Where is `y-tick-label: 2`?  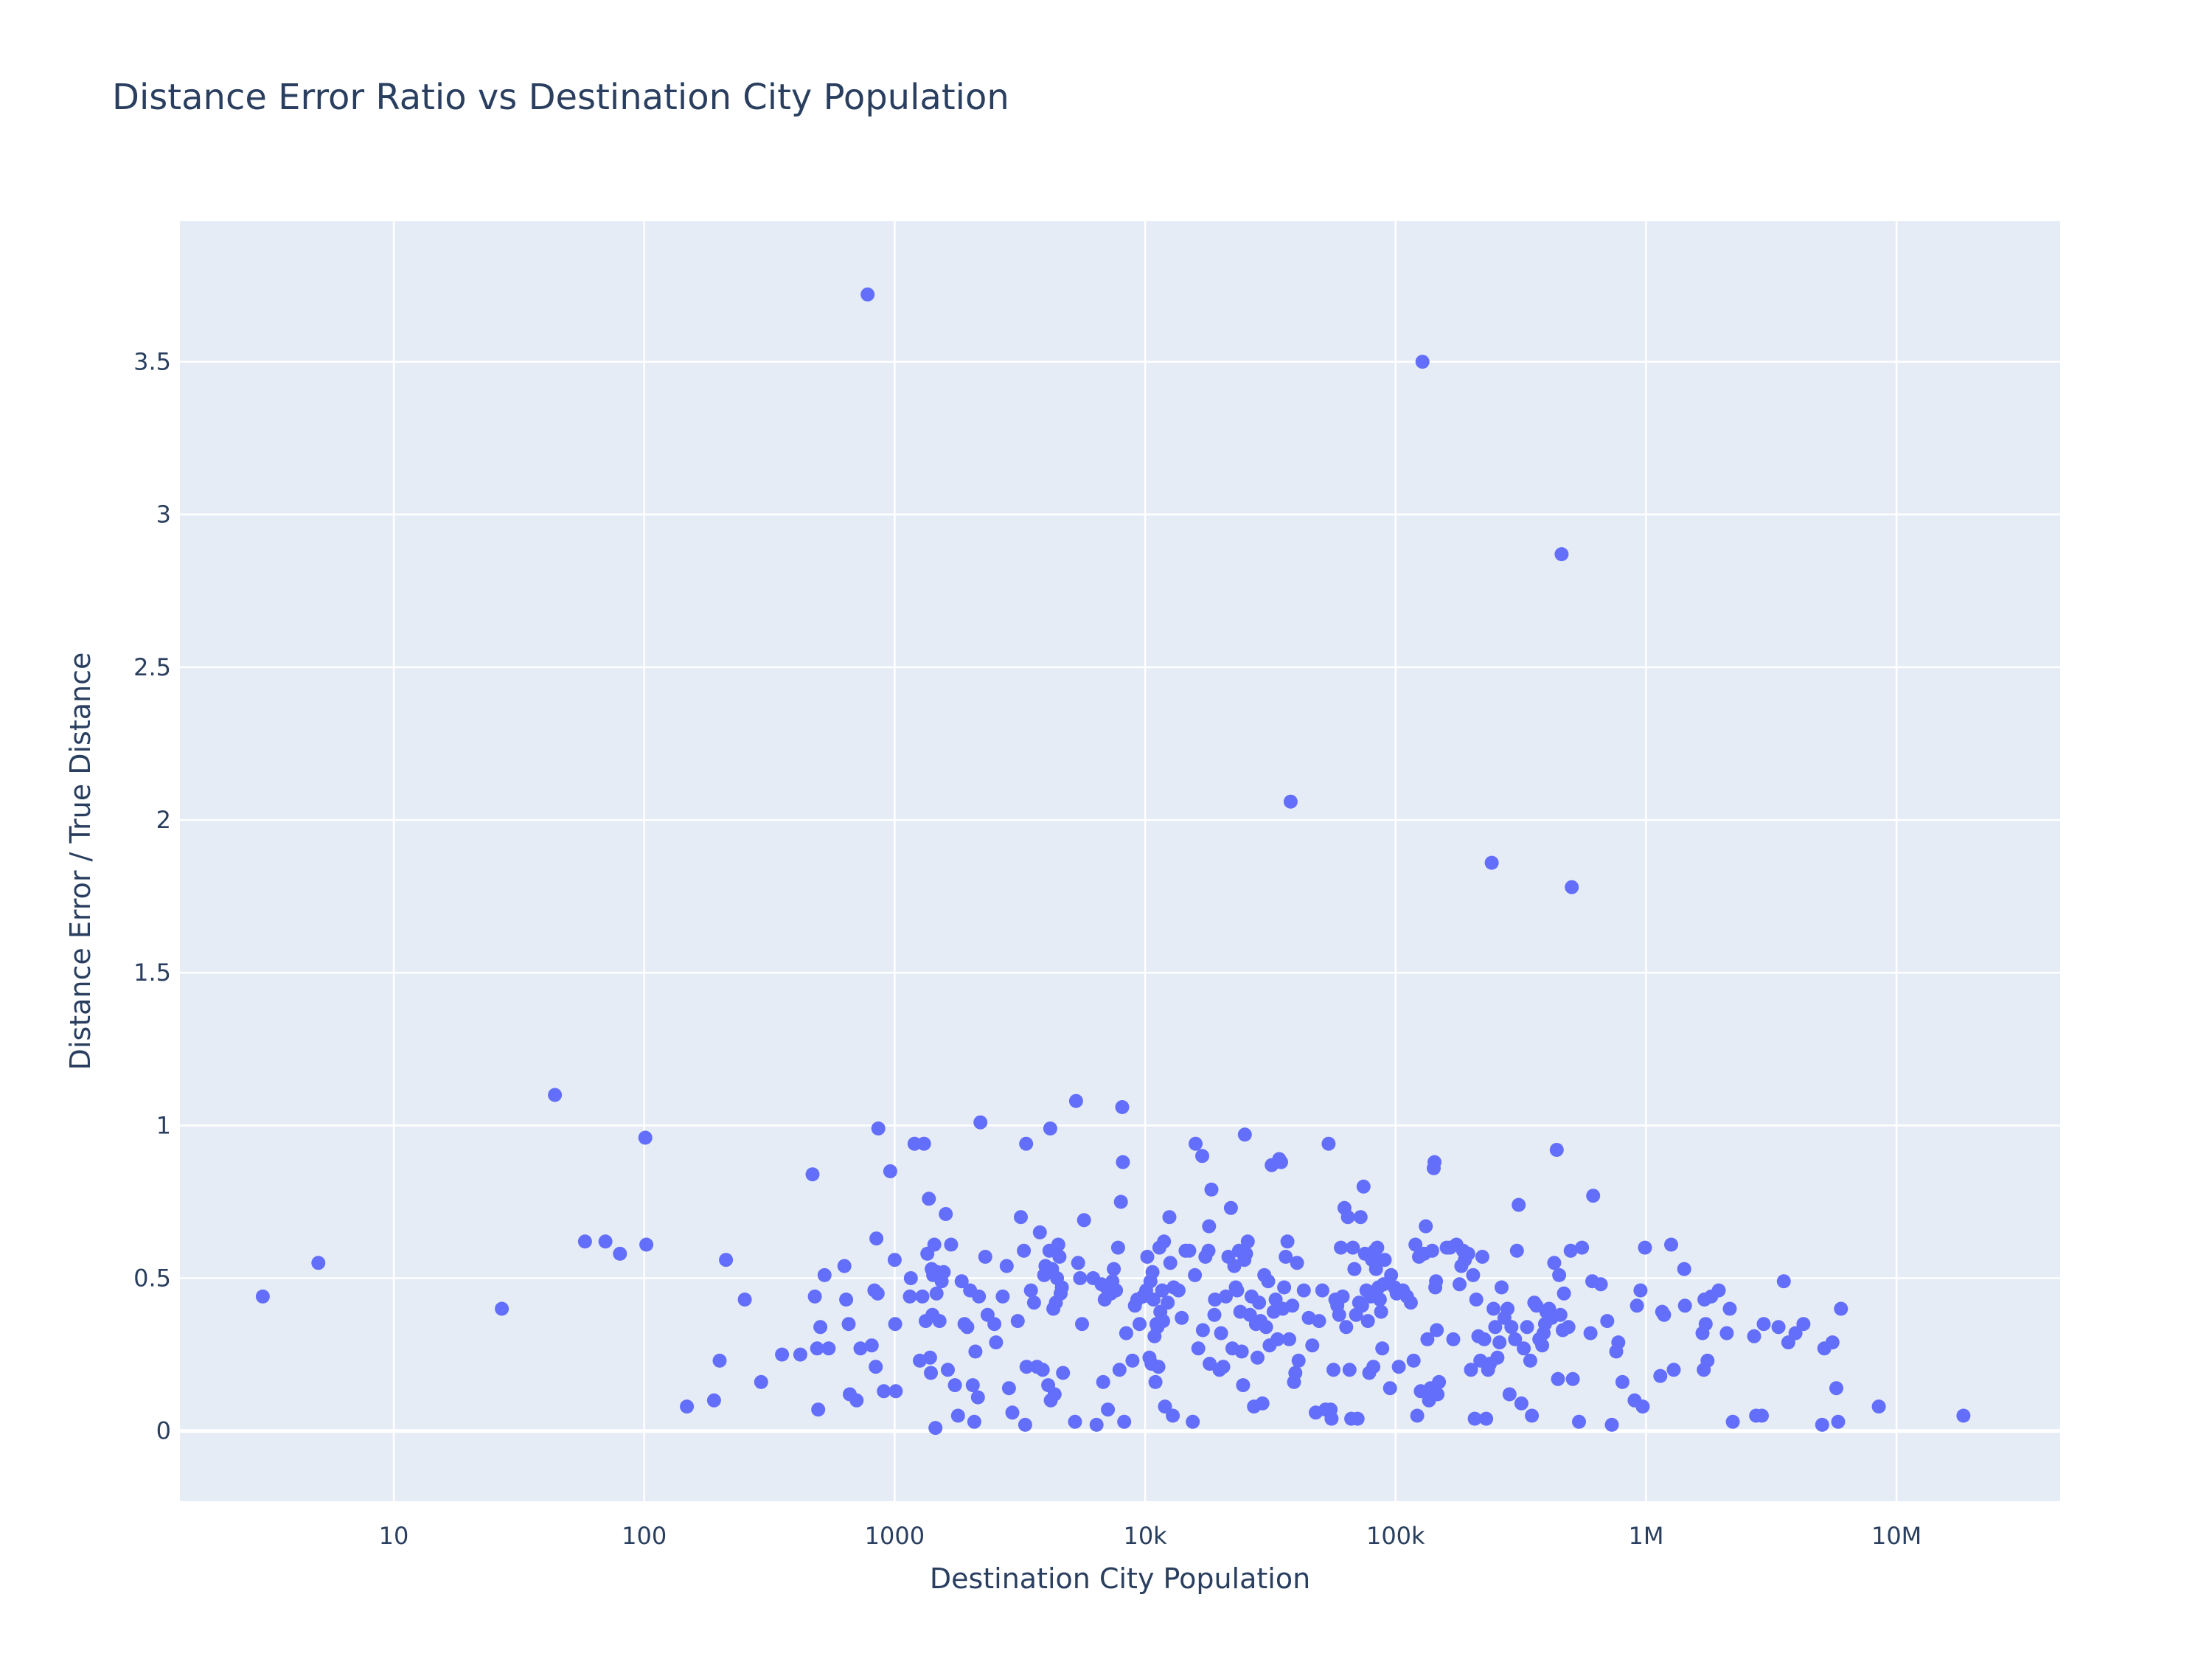
y-tick-label: 2 is located at coordinates (163, 820).